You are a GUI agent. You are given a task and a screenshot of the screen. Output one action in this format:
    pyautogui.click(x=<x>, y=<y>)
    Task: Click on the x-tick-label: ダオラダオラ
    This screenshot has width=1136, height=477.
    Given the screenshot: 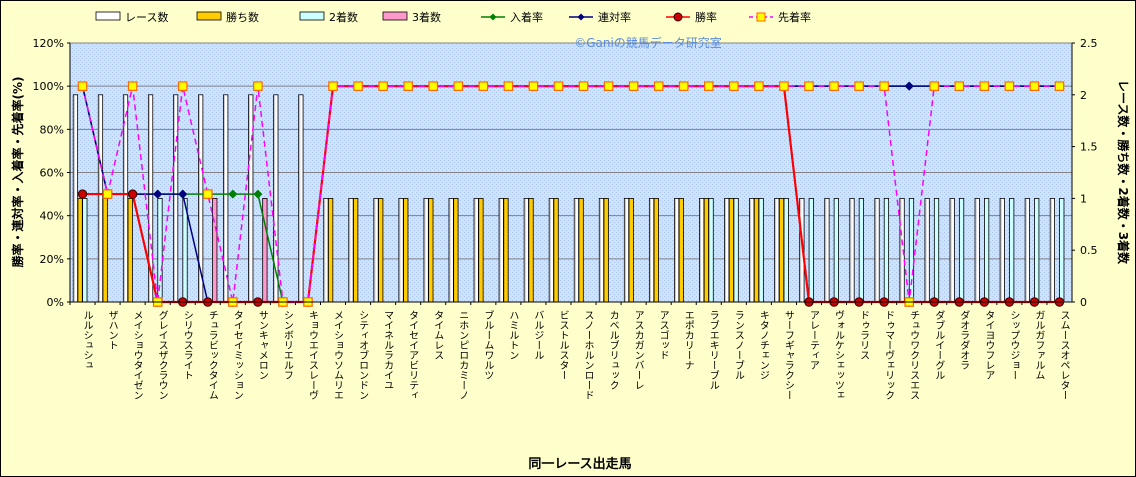 What is the action you would take?
    pyautogui.click(x=964, y=340)
    